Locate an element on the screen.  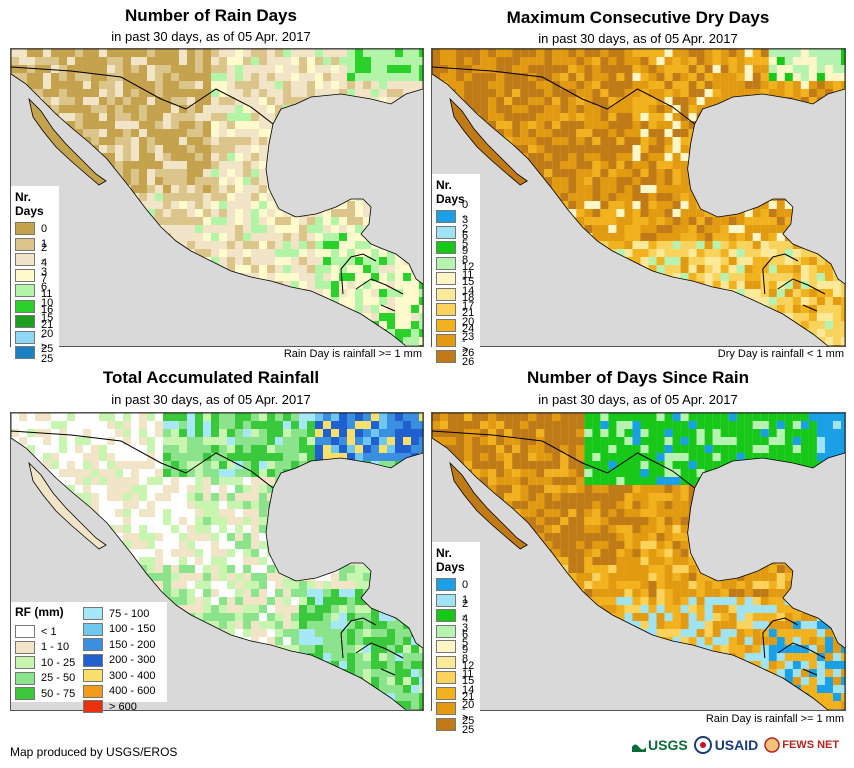
legend-item: 1 is located at coordinates (455, 601).